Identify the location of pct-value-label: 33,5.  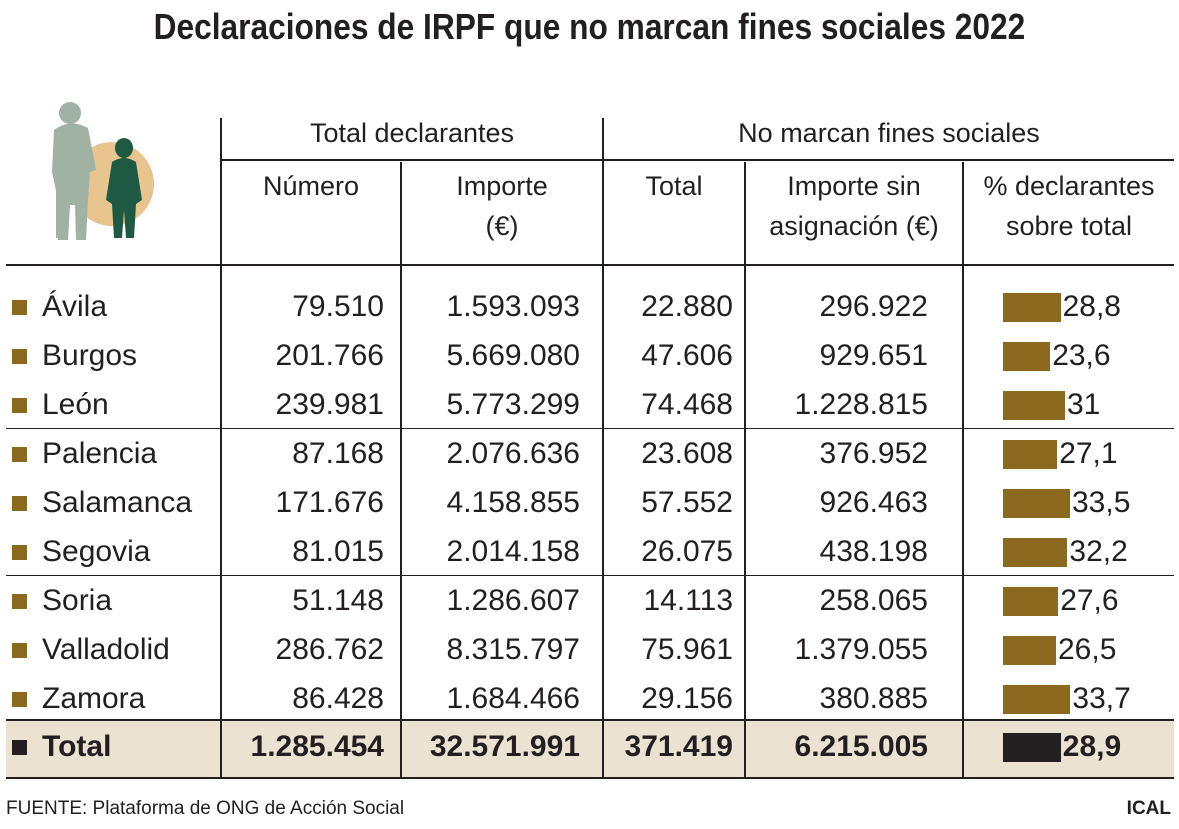
(1101, 502).